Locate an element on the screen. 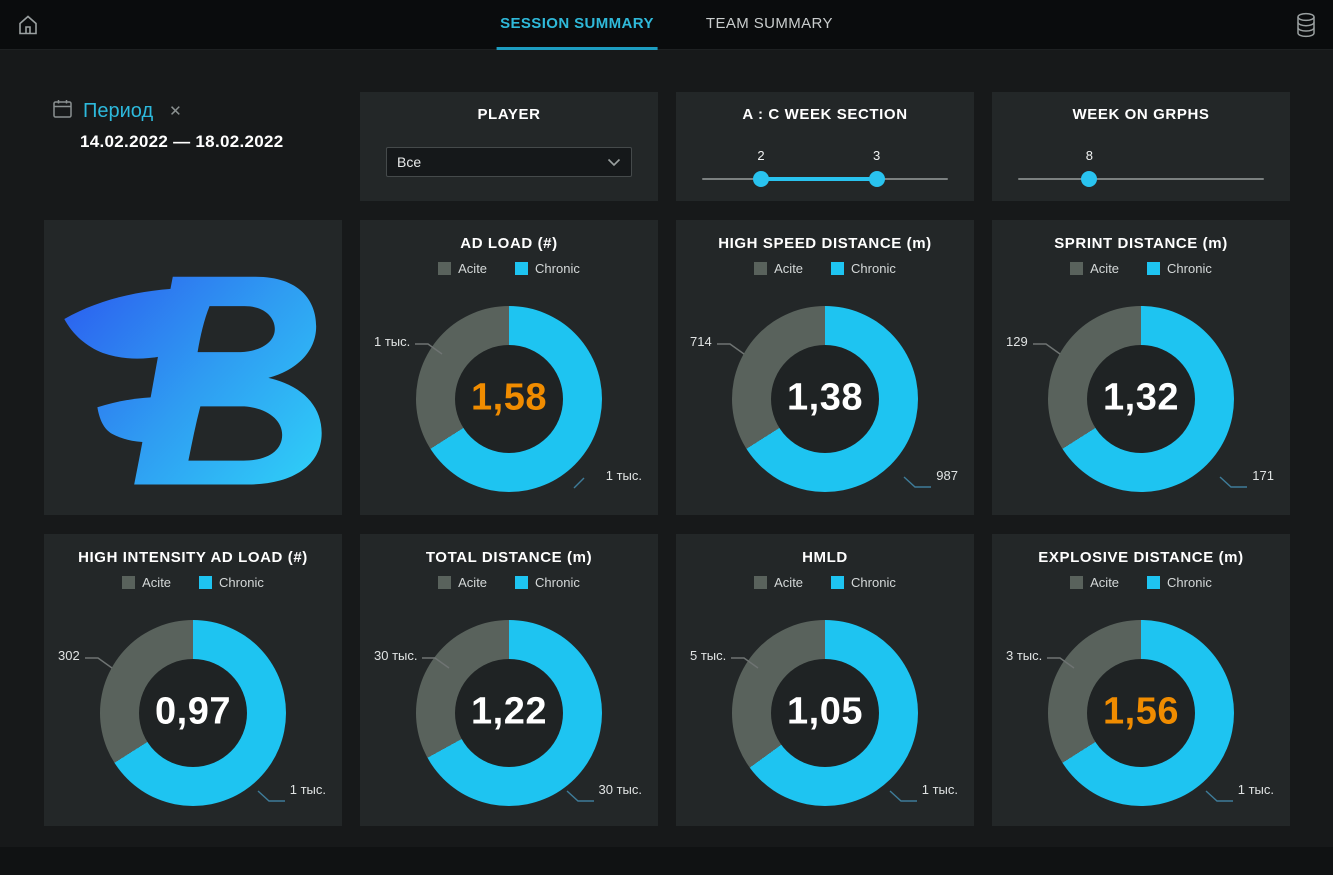 Image resolution: width=1333 pixels, height=875 pixels. home-icon is located at coordinates (28, 25).